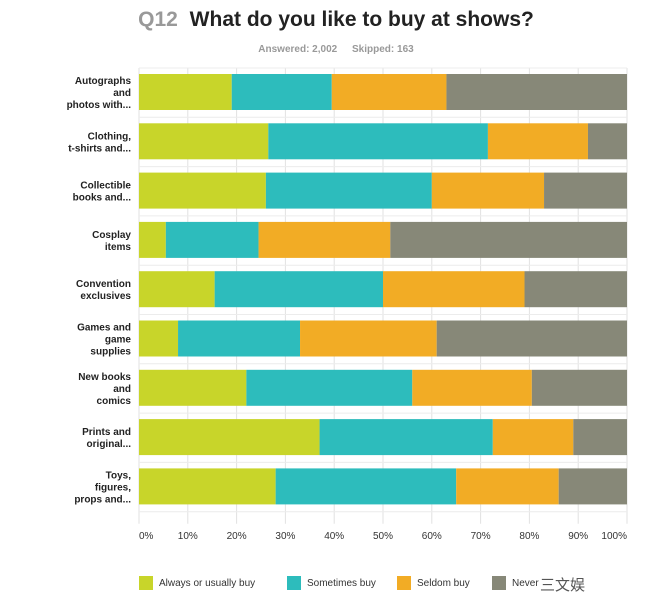 Image resolution: width=672 pixels, height=608 pixels. I want to click on category-label: Prints and, so click(106, 432).